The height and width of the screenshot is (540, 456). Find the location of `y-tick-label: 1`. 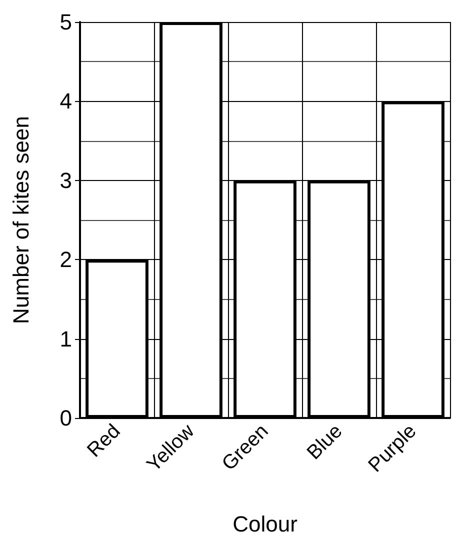

y-tick-label: 1 is located at coordinates (66, 339).